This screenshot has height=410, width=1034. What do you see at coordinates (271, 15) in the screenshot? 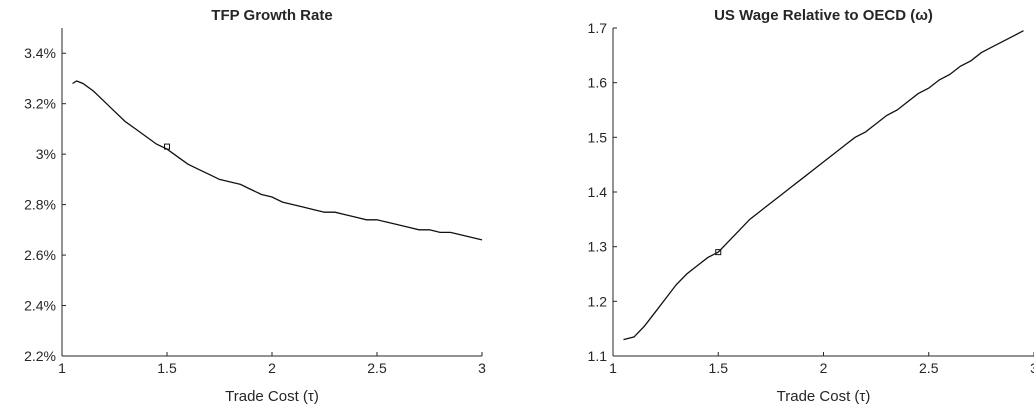
I see `chart-title: TFP Growth Rate` at bounding box center [271, 15].